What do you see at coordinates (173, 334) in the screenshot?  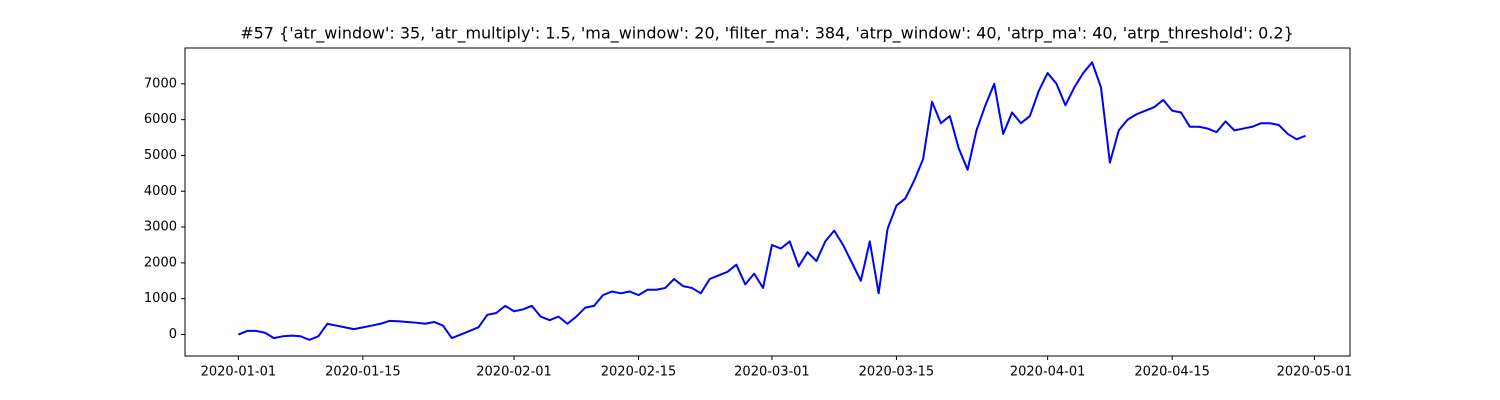 I see `y-tick-label: 0` at bounding box center [173, 334].